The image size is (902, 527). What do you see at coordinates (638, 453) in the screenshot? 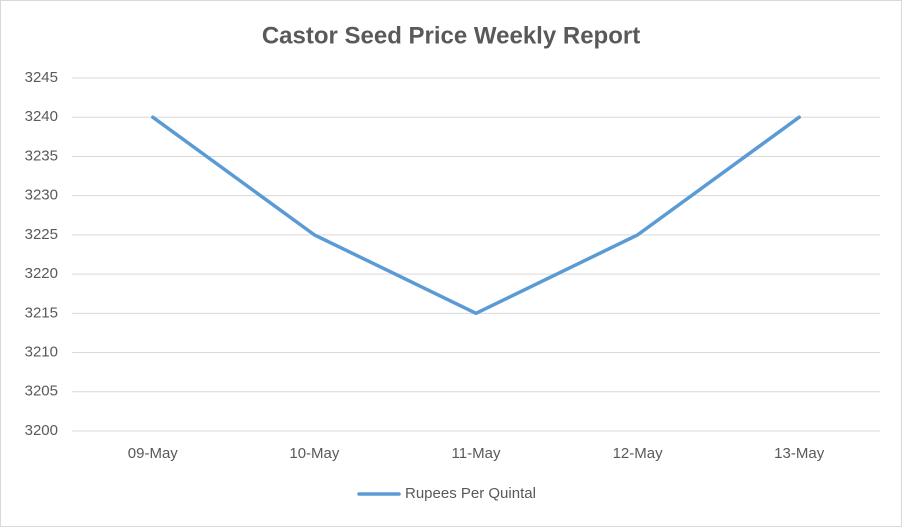
I see `x-tick-label: 12-May` at bounding box center [638, 453].